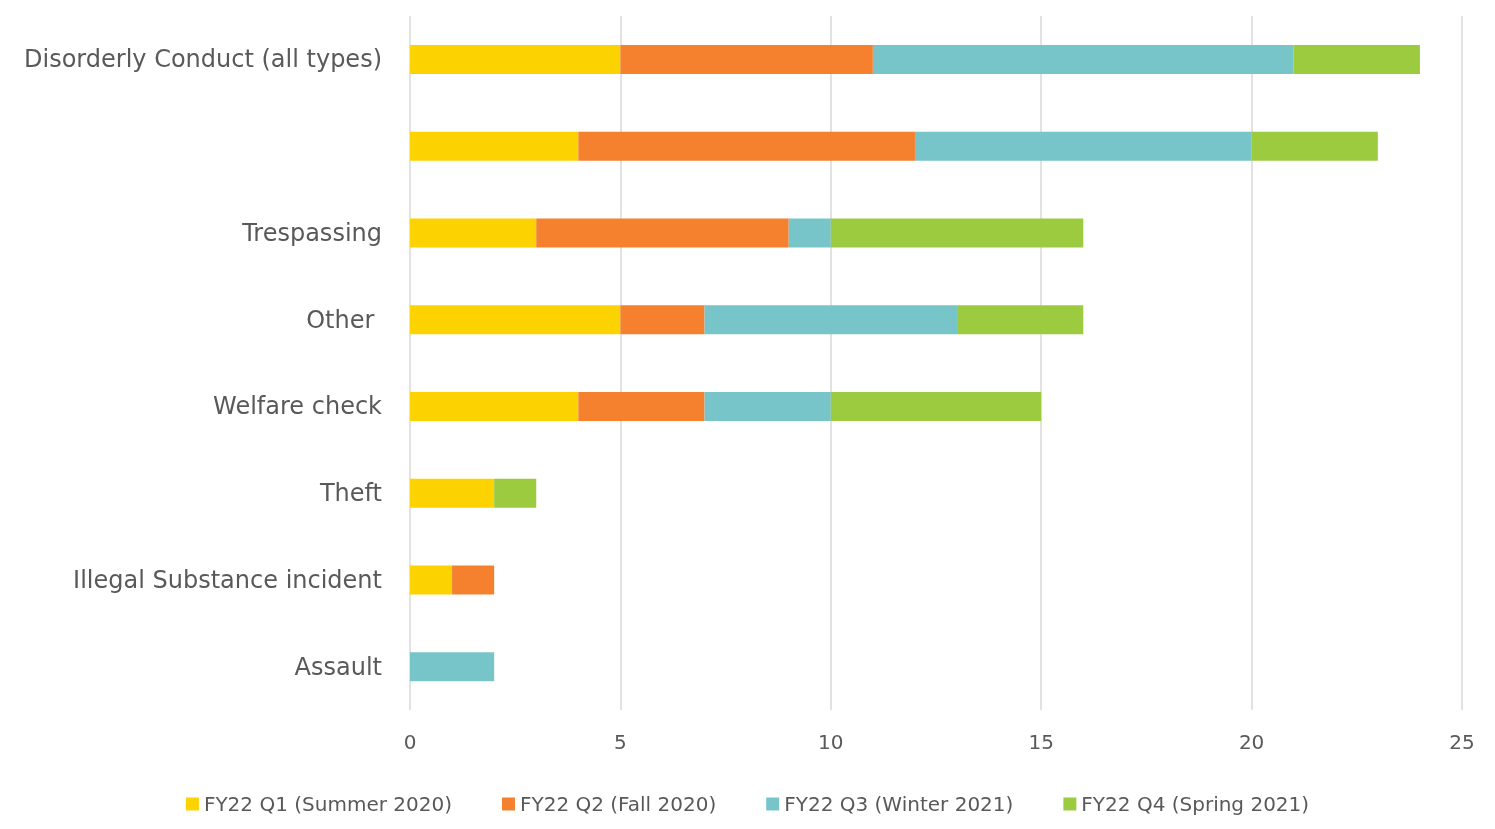 The width and height of the screenshot is (1495, 829). I want to click on legend-label: FY22 Q1 (Summer 2020), so click(327, 804).